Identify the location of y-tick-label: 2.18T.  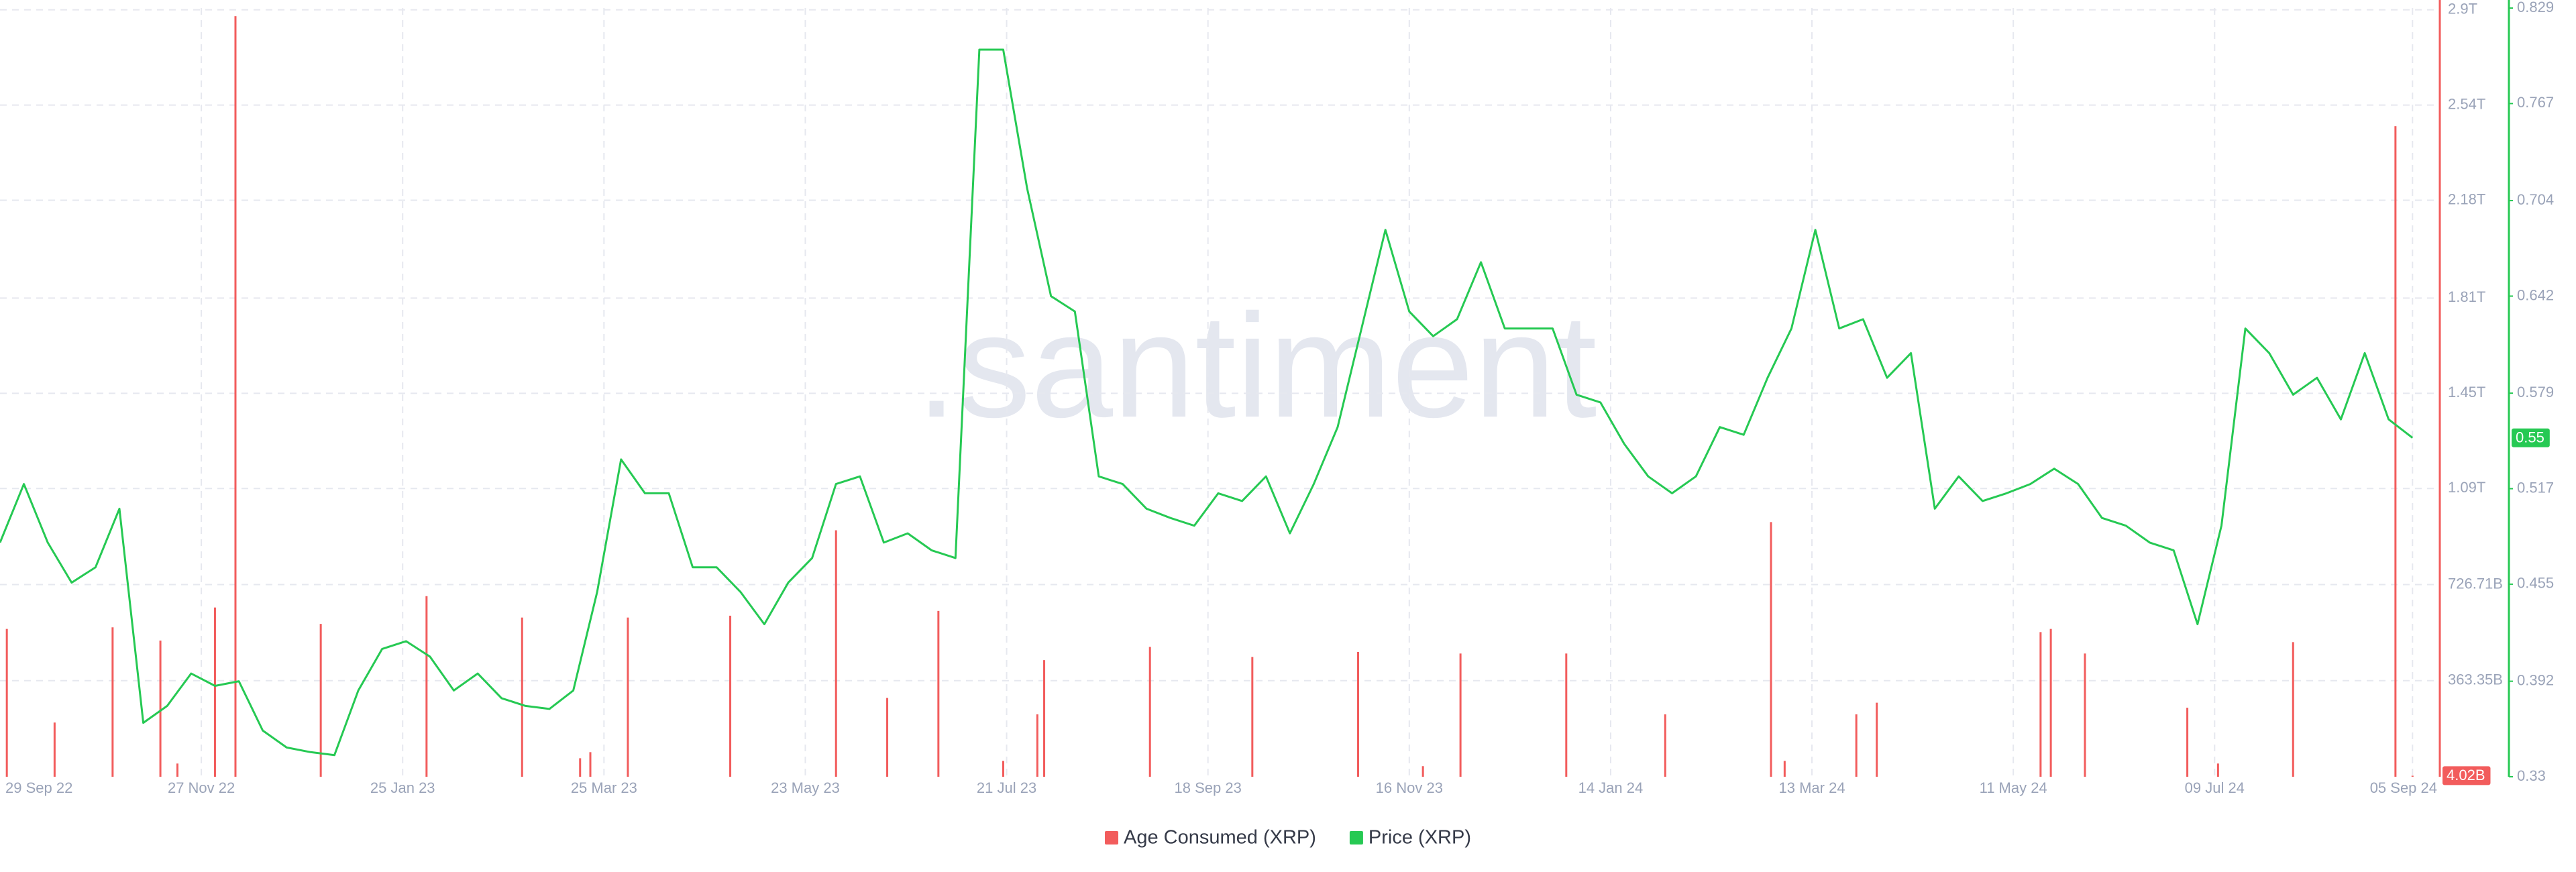
(2466, 198).